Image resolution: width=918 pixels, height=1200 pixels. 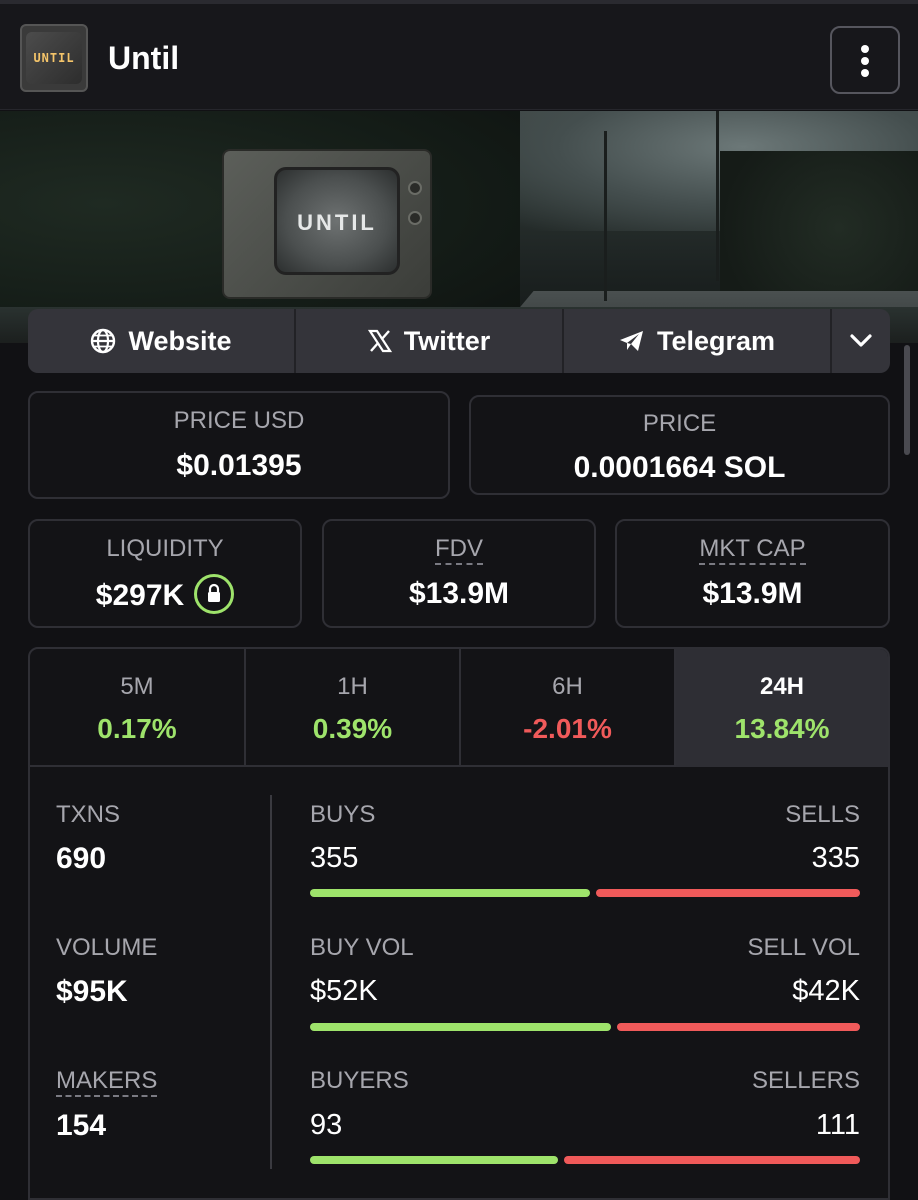 I want to click on buys-value: 355, so click(x=334, y=858).